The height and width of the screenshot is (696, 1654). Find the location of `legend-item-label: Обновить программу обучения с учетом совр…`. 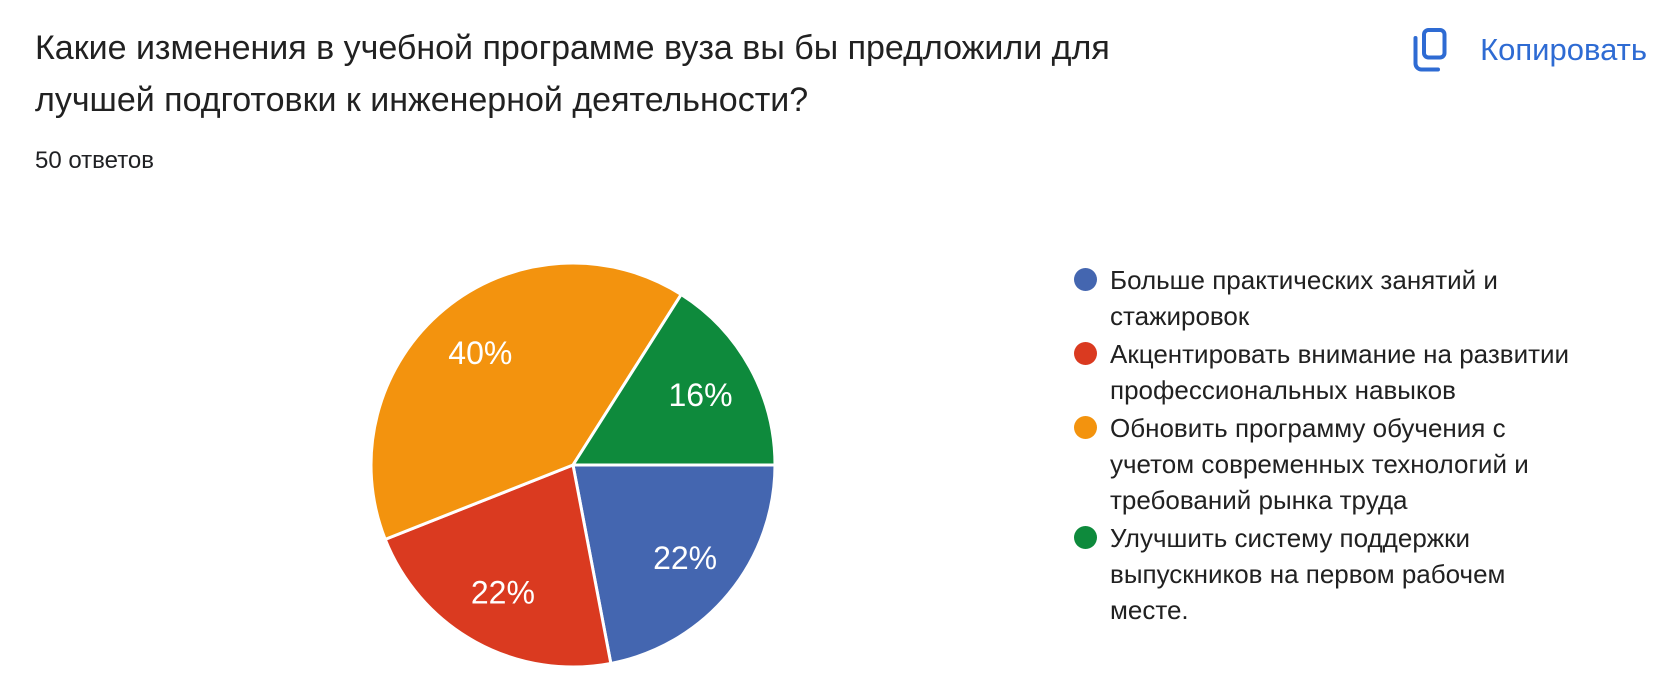

legend-item-label: Обновить программу обучения с учетом совр… is located at coordinates (1319, 464).